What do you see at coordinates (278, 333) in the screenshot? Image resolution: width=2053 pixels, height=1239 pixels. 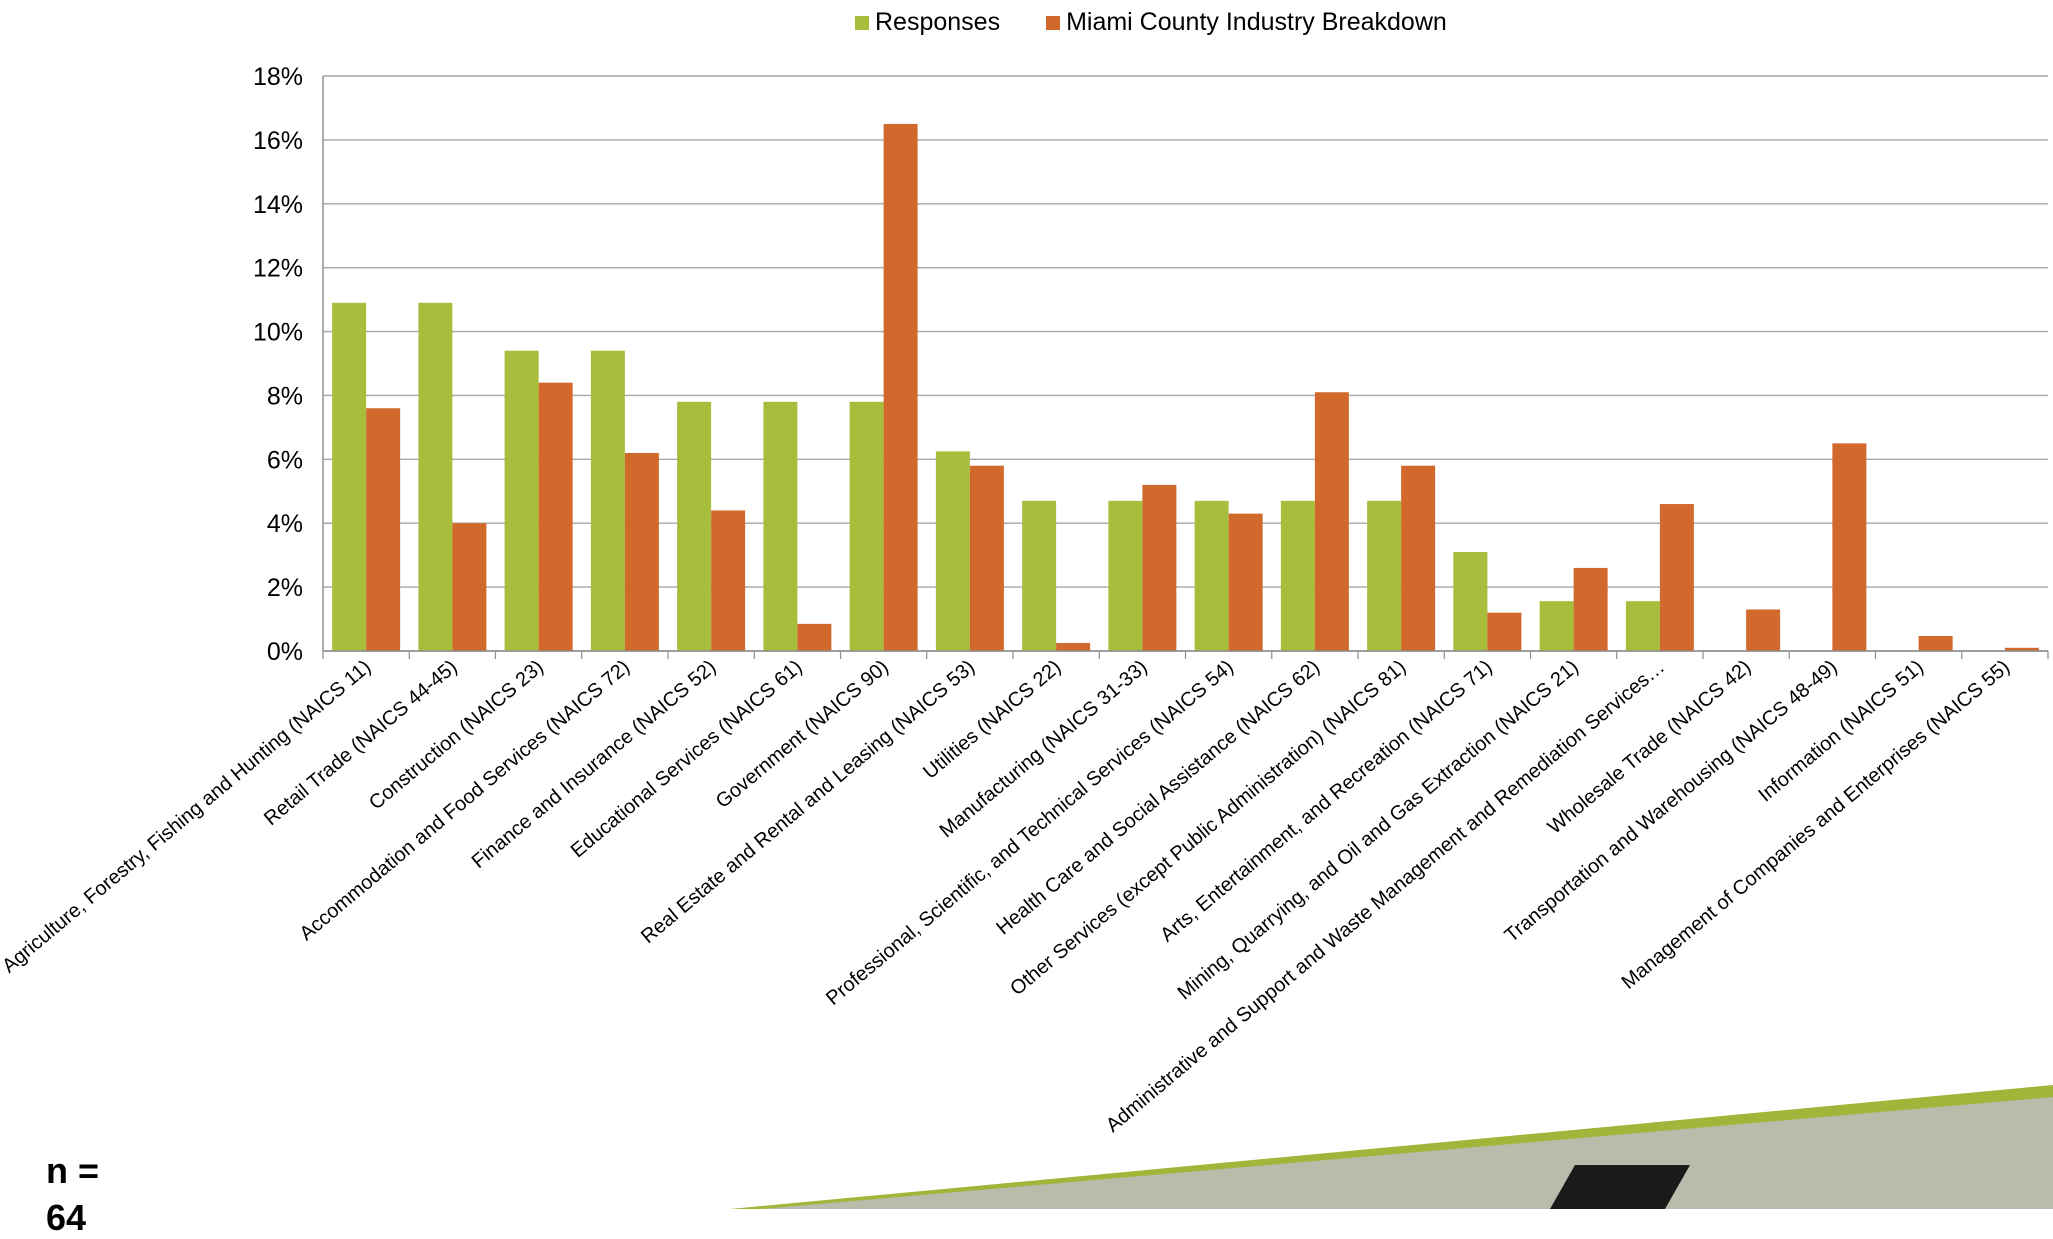 I see `y-tick-label: 10%` at bounding box center [278, 333].